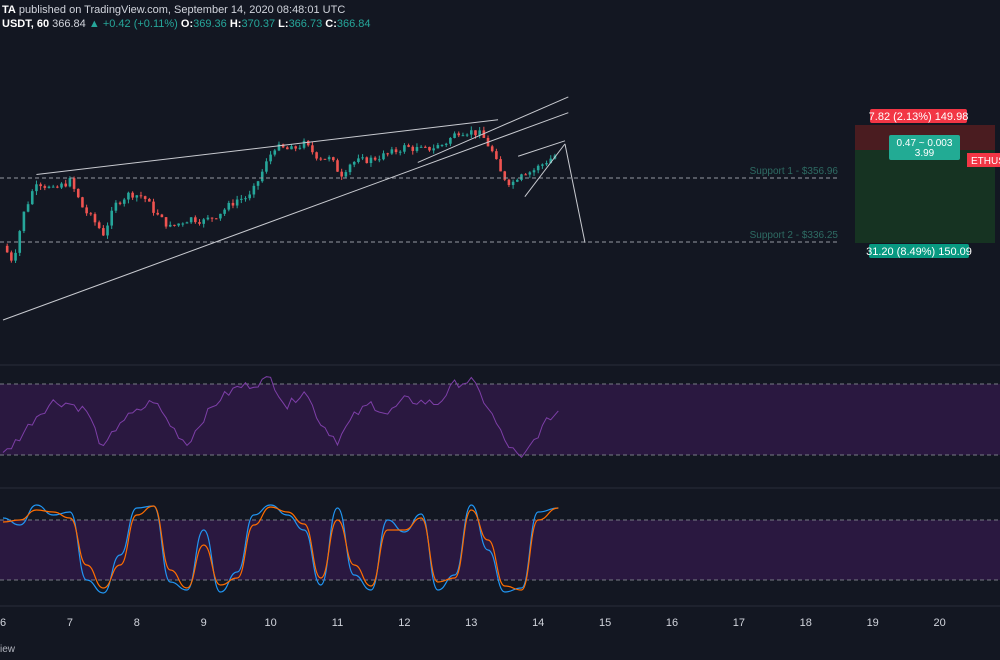 This screenshot has height=660, width=1000. What do you see at coordinates (806, 623) in the screenshot?
I see `x-tick-label: 18` at bounding box center [806, 623].